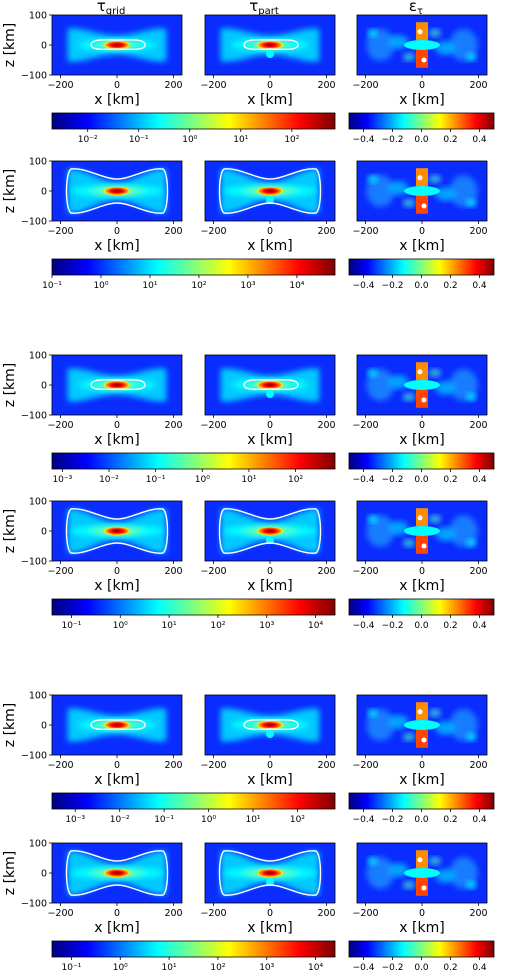  I want to click on tau-colorbar: 10⁻¹ 10⁰ 10¹ 10² 10³ 10⁴, so click(193, 955).